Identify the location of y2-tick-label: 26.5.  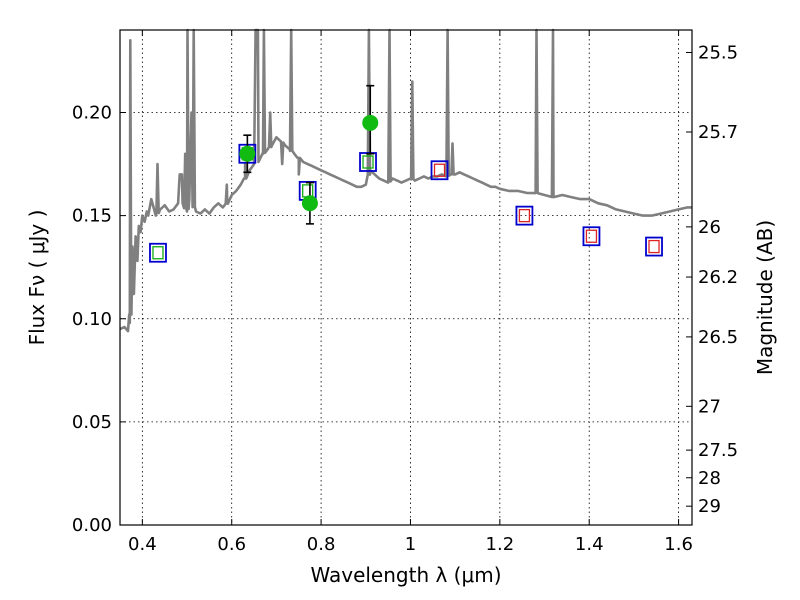
(718, 337).